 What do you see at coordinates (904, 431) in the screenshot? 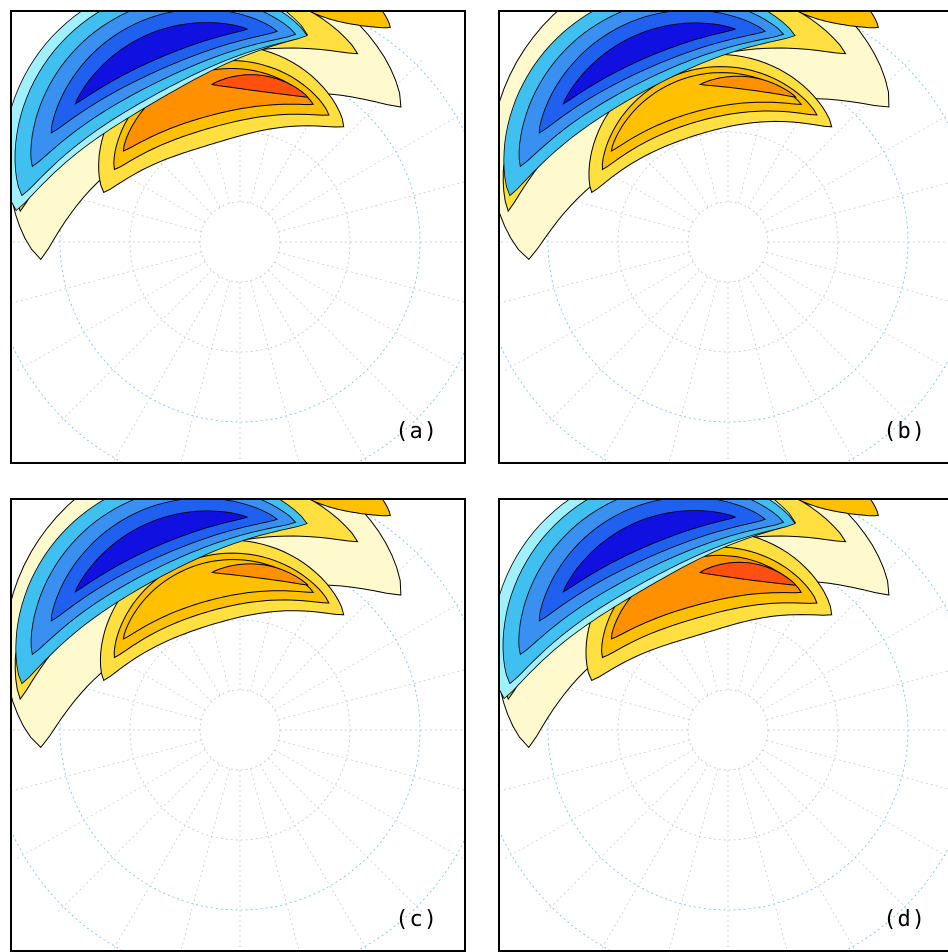
I see `panel-label-b: (b)` at bounding box center [904, 431].